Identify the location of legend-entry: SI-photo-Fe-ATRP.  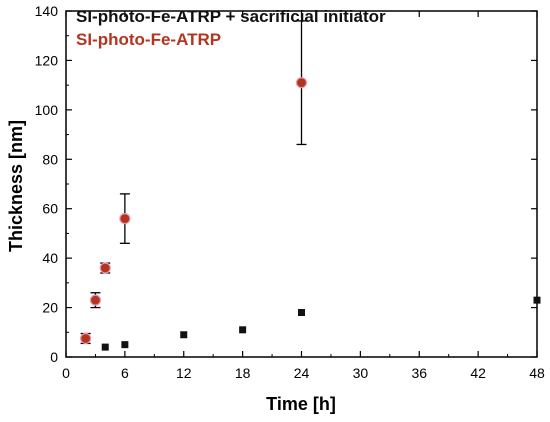
(148, 39).